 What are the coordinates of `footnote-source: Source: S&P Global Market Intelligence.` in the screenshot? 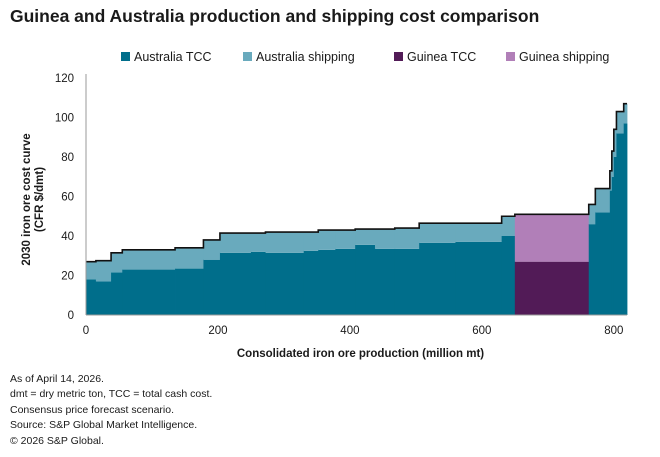 It's located at (104, 425).